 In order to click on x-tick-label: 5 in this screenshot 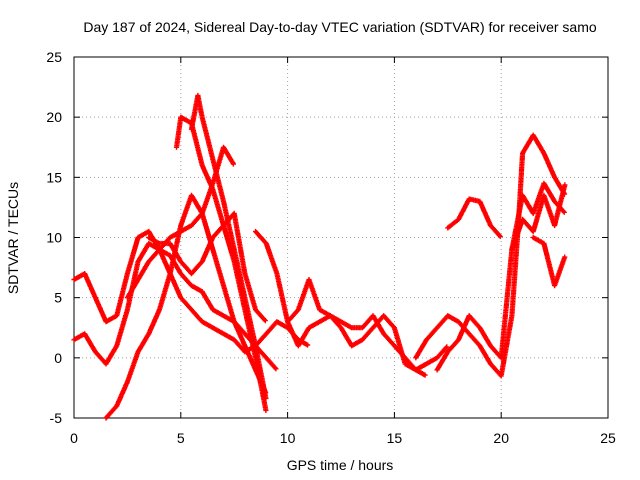, I will do `click(181, 438)`.